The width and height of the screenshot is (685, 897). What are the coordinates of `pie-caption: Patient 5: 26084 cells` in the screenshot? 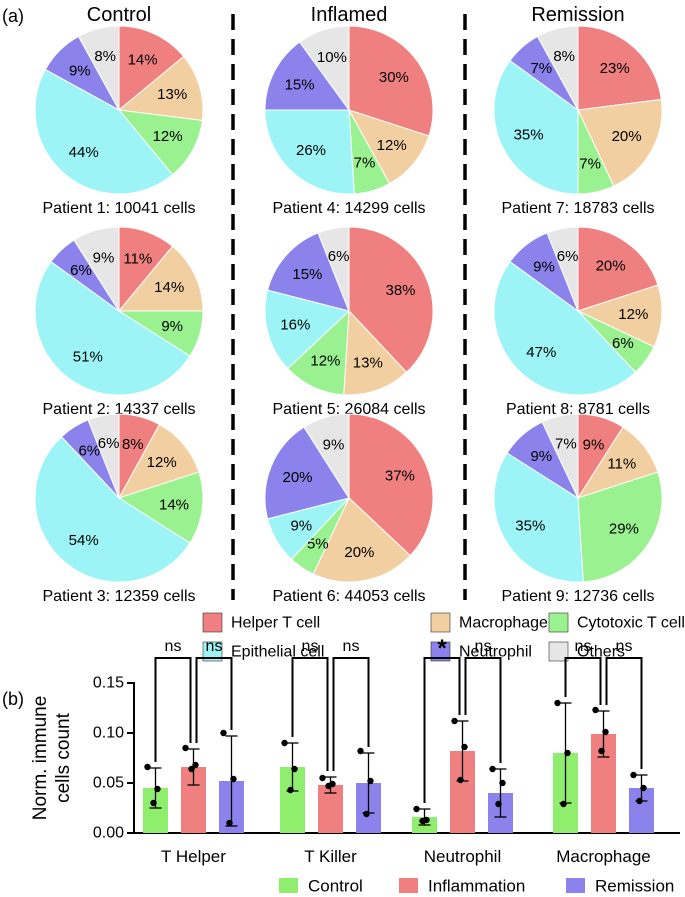 It's located at (349, 409).